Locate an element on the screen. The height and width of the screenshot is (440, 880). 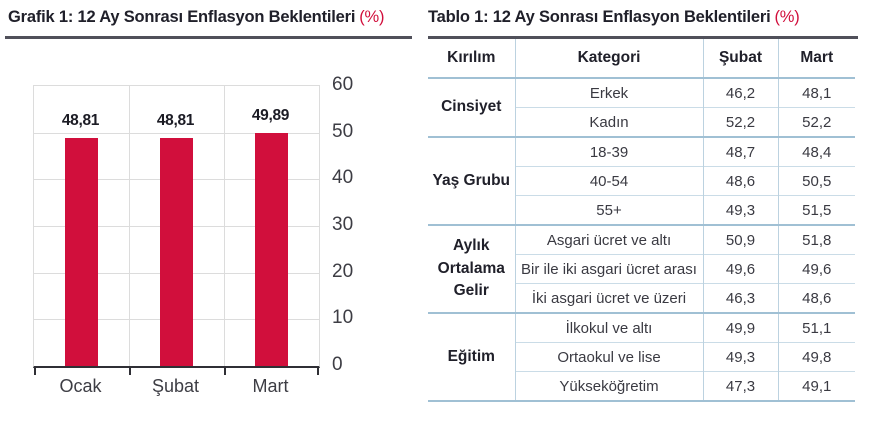
chart-title-underline is located at coordinates (208, 37).